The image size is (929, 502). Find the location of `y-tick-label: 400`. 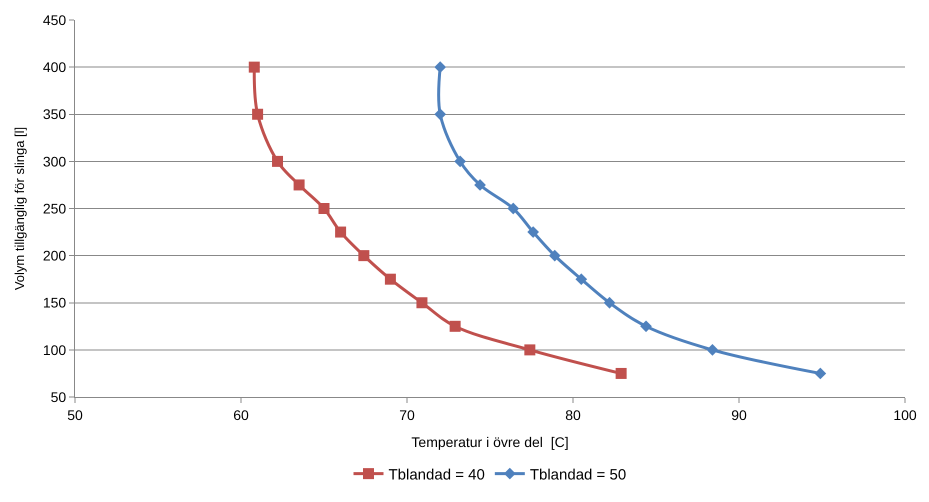

y-tick-label: 400 is located at coordinates (54, 67).